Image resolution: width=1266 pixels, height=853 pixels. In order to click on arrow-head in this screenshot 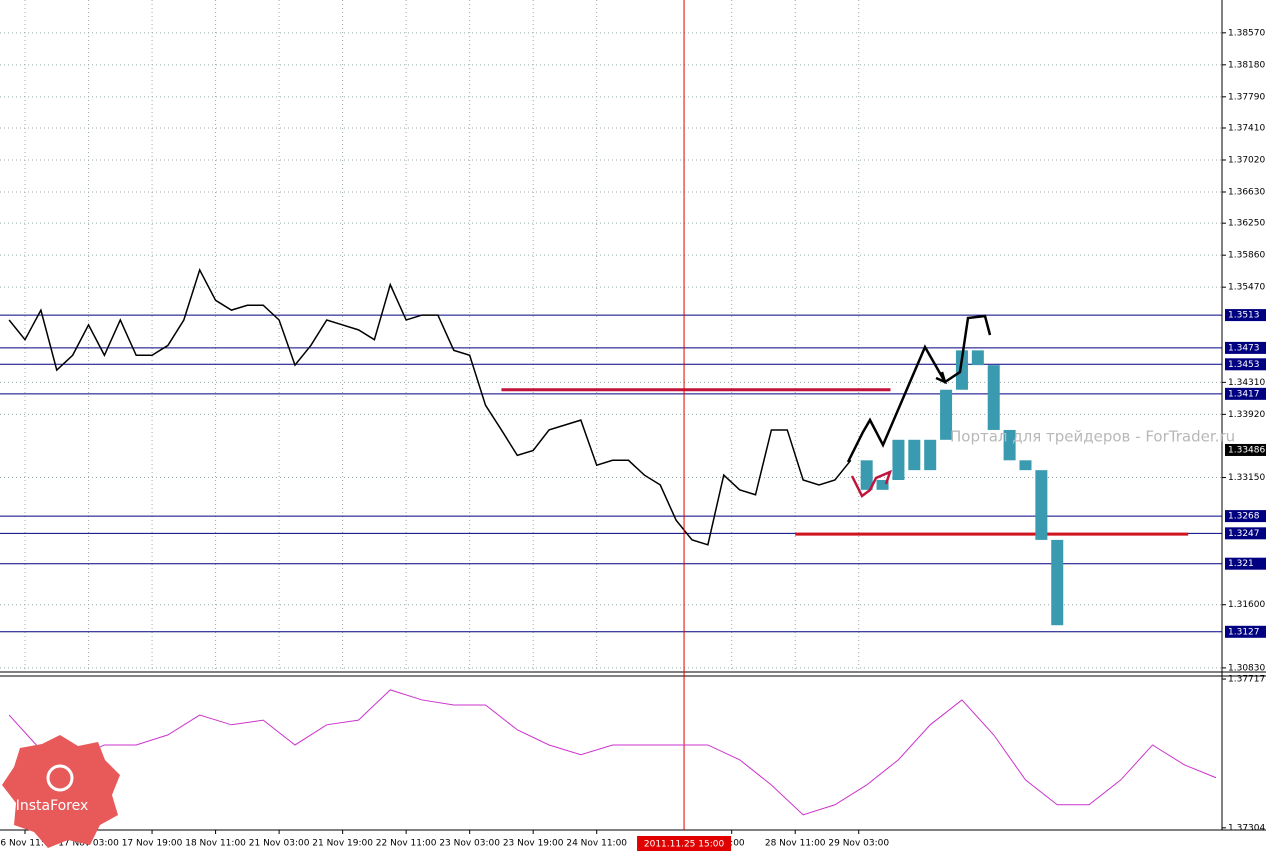, I will do `click(941, 378)`.